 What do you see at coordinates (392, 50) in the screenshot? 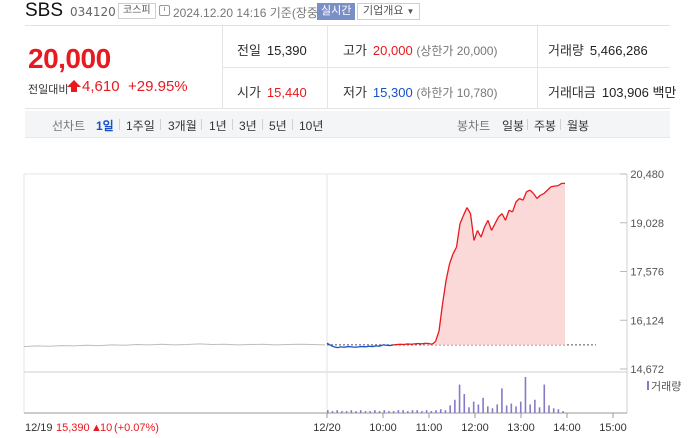
I see `high-value: 20,000` at bounding box center [392, 50].